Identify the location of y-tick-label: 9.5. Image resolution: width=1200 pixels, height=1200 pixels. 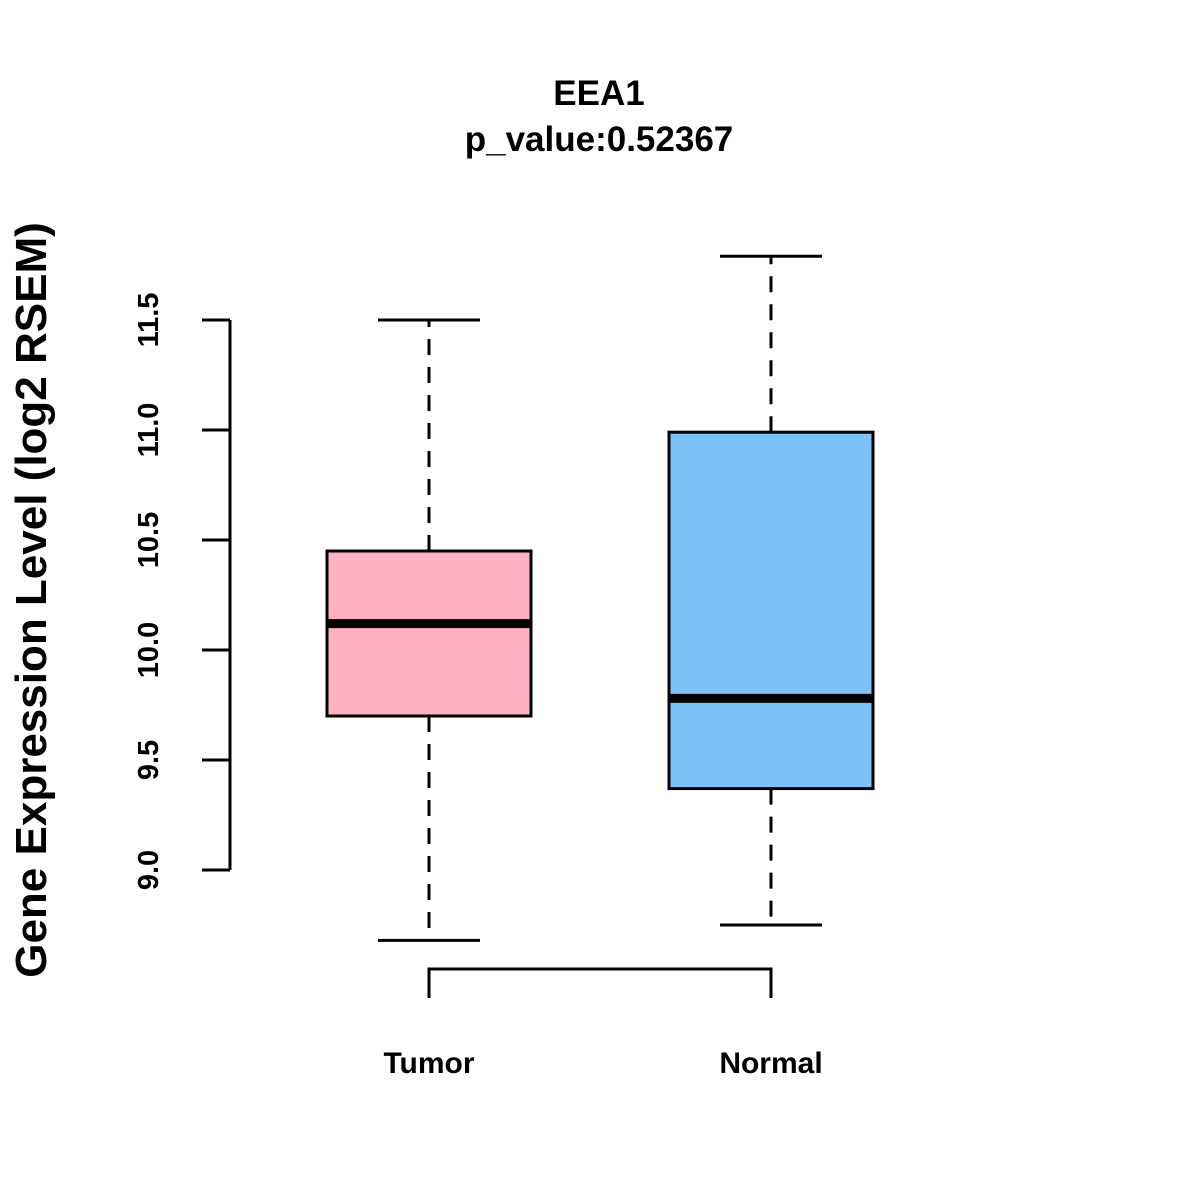
(149, 760).